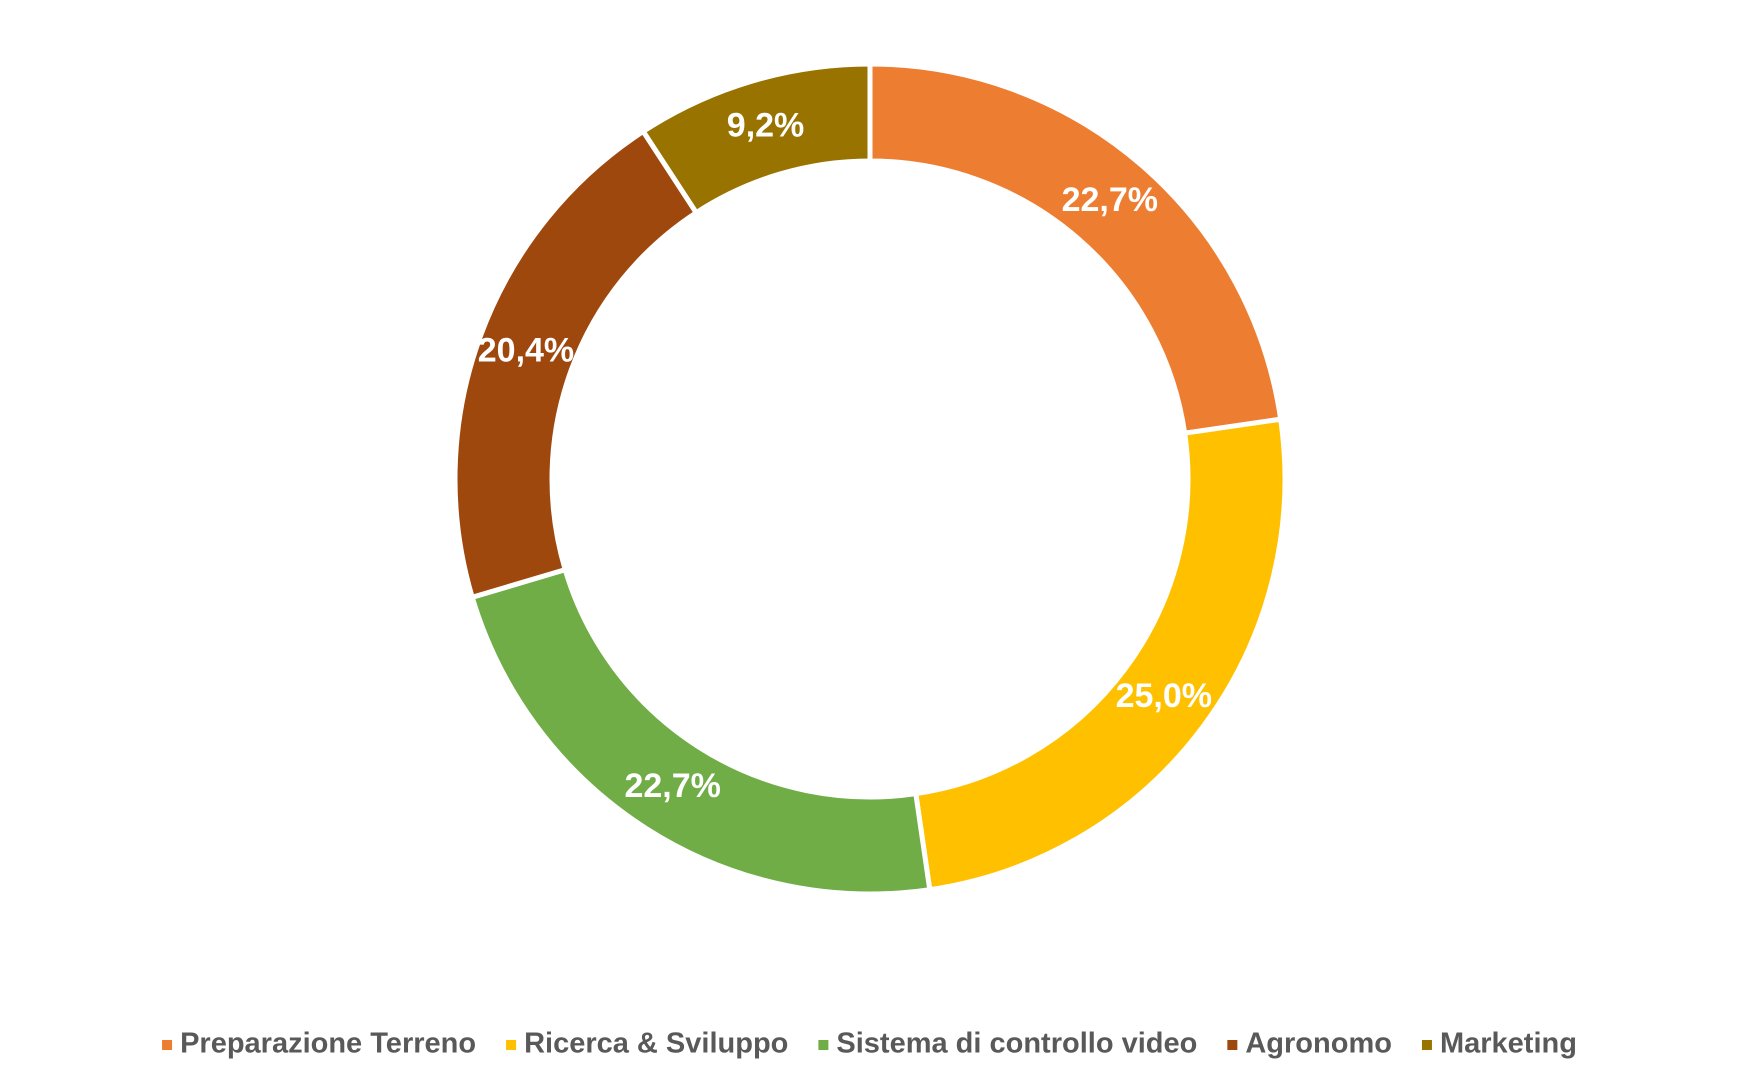  What do you see at coordinates (1508, 1044) in the screenshot?
I see `legend-label: Marketing` at bounding box center [1508, 1044].